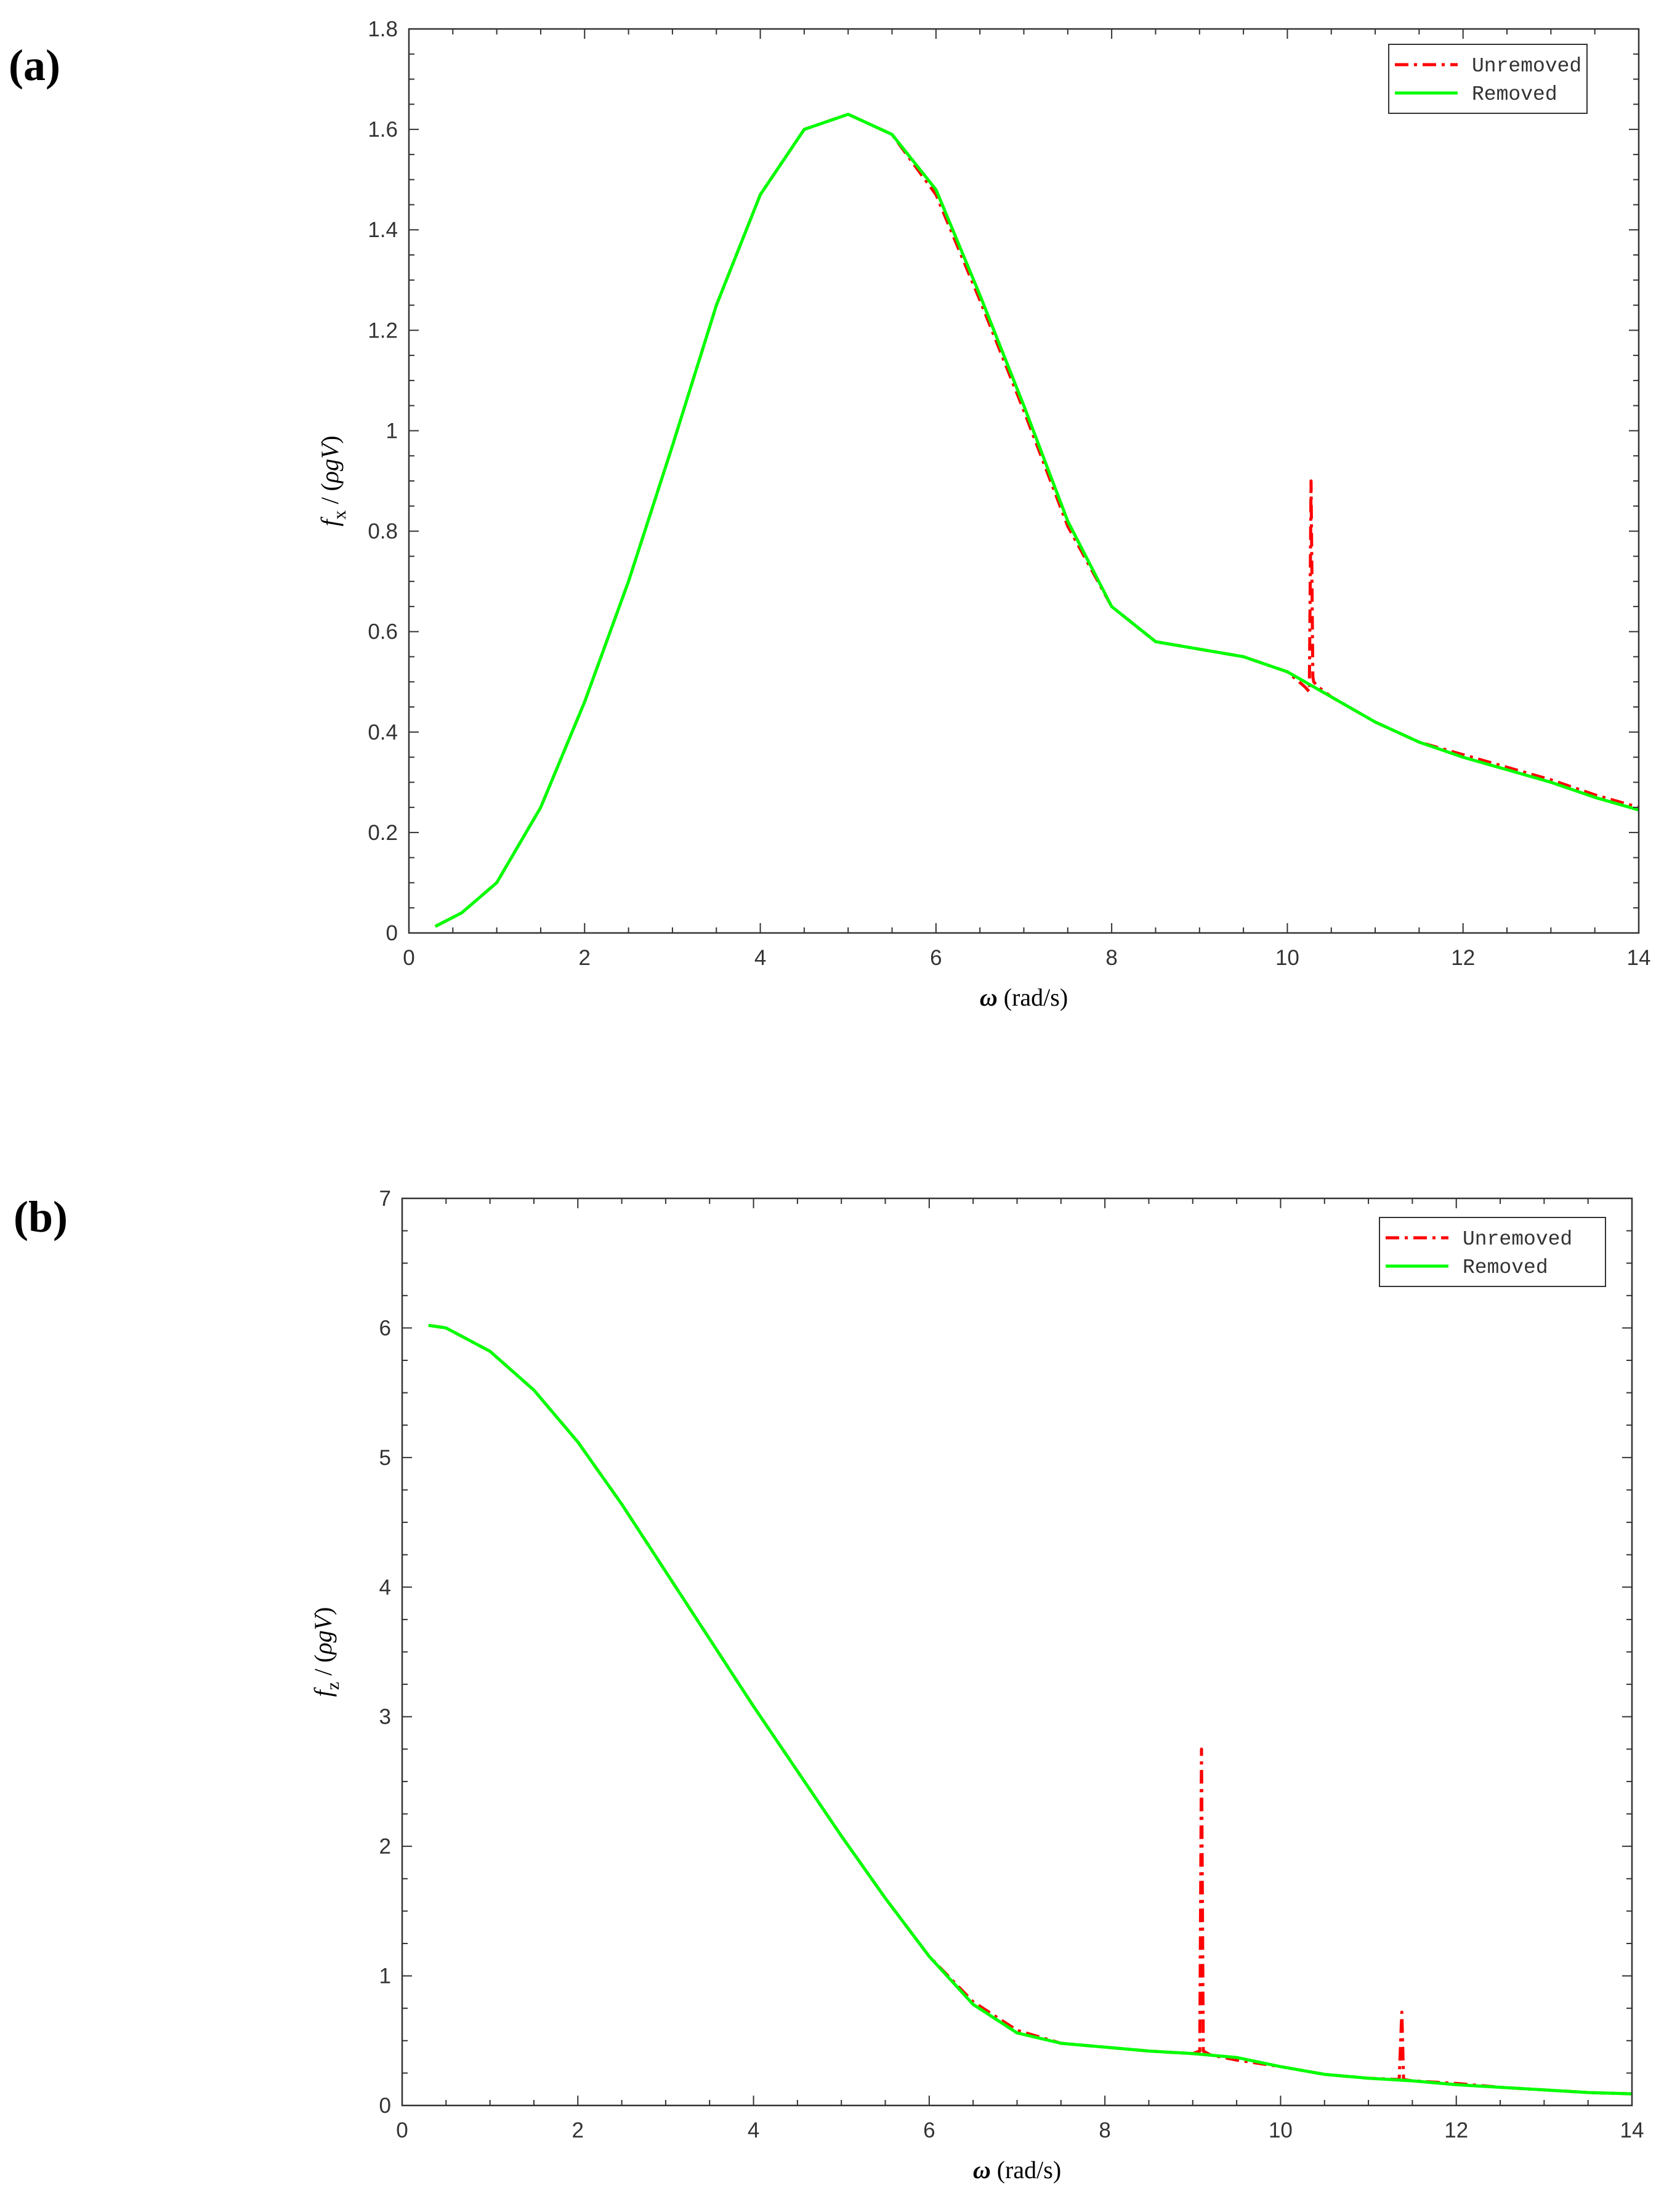 This screenshot has width=1680, height=2212. I want to click on y-tick-label: 0.2, so click(383, 833).